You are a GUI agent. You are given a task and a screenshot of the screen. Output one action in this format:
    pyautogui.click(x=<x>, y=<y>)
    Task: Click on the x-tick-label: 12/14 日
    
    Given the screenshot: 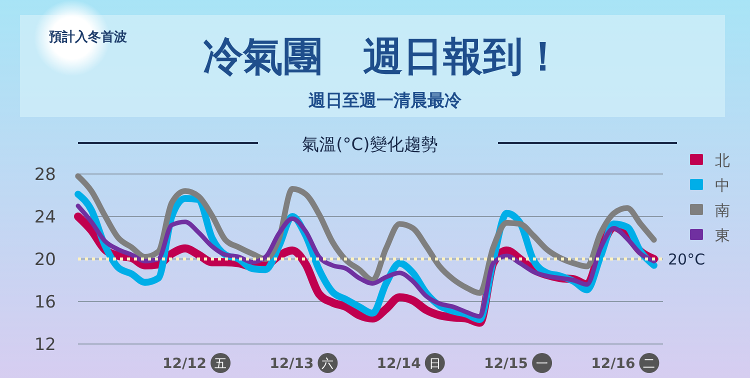 What is the action you would take?
    pyautogui.click(x=408, y=364)
    